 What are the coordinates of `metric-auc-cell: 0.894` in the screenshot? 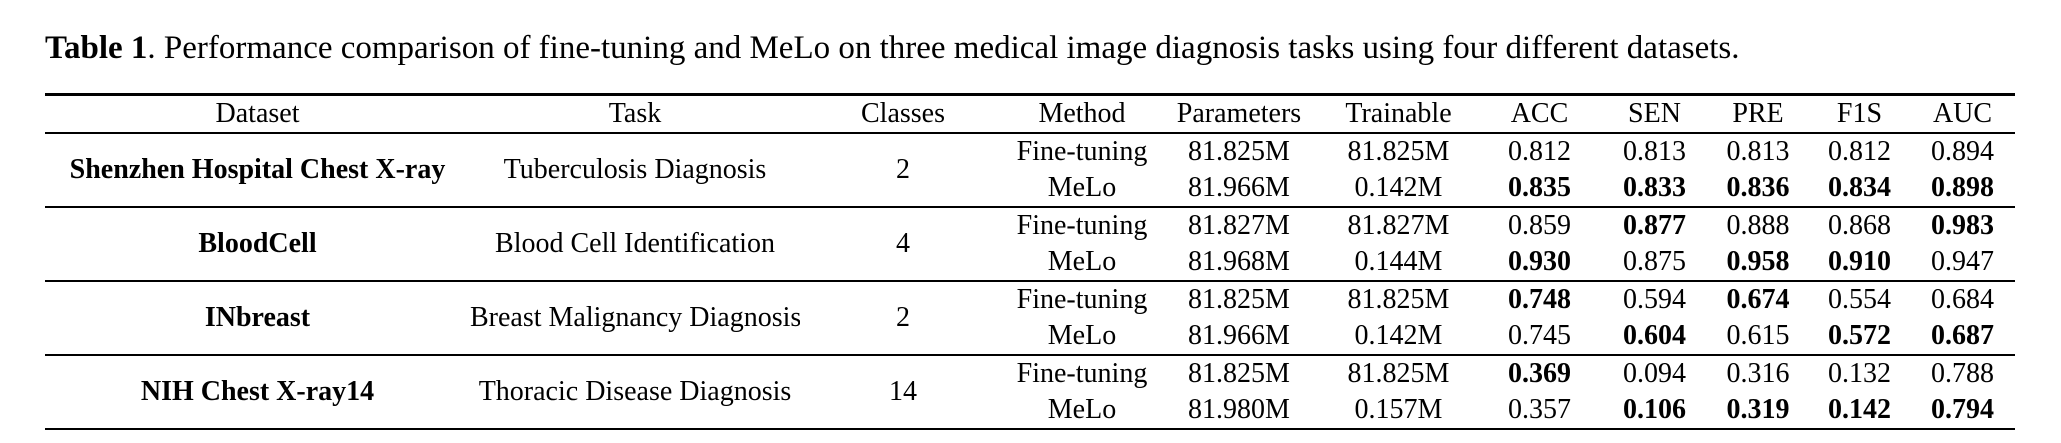 It's located at (1962, 151).